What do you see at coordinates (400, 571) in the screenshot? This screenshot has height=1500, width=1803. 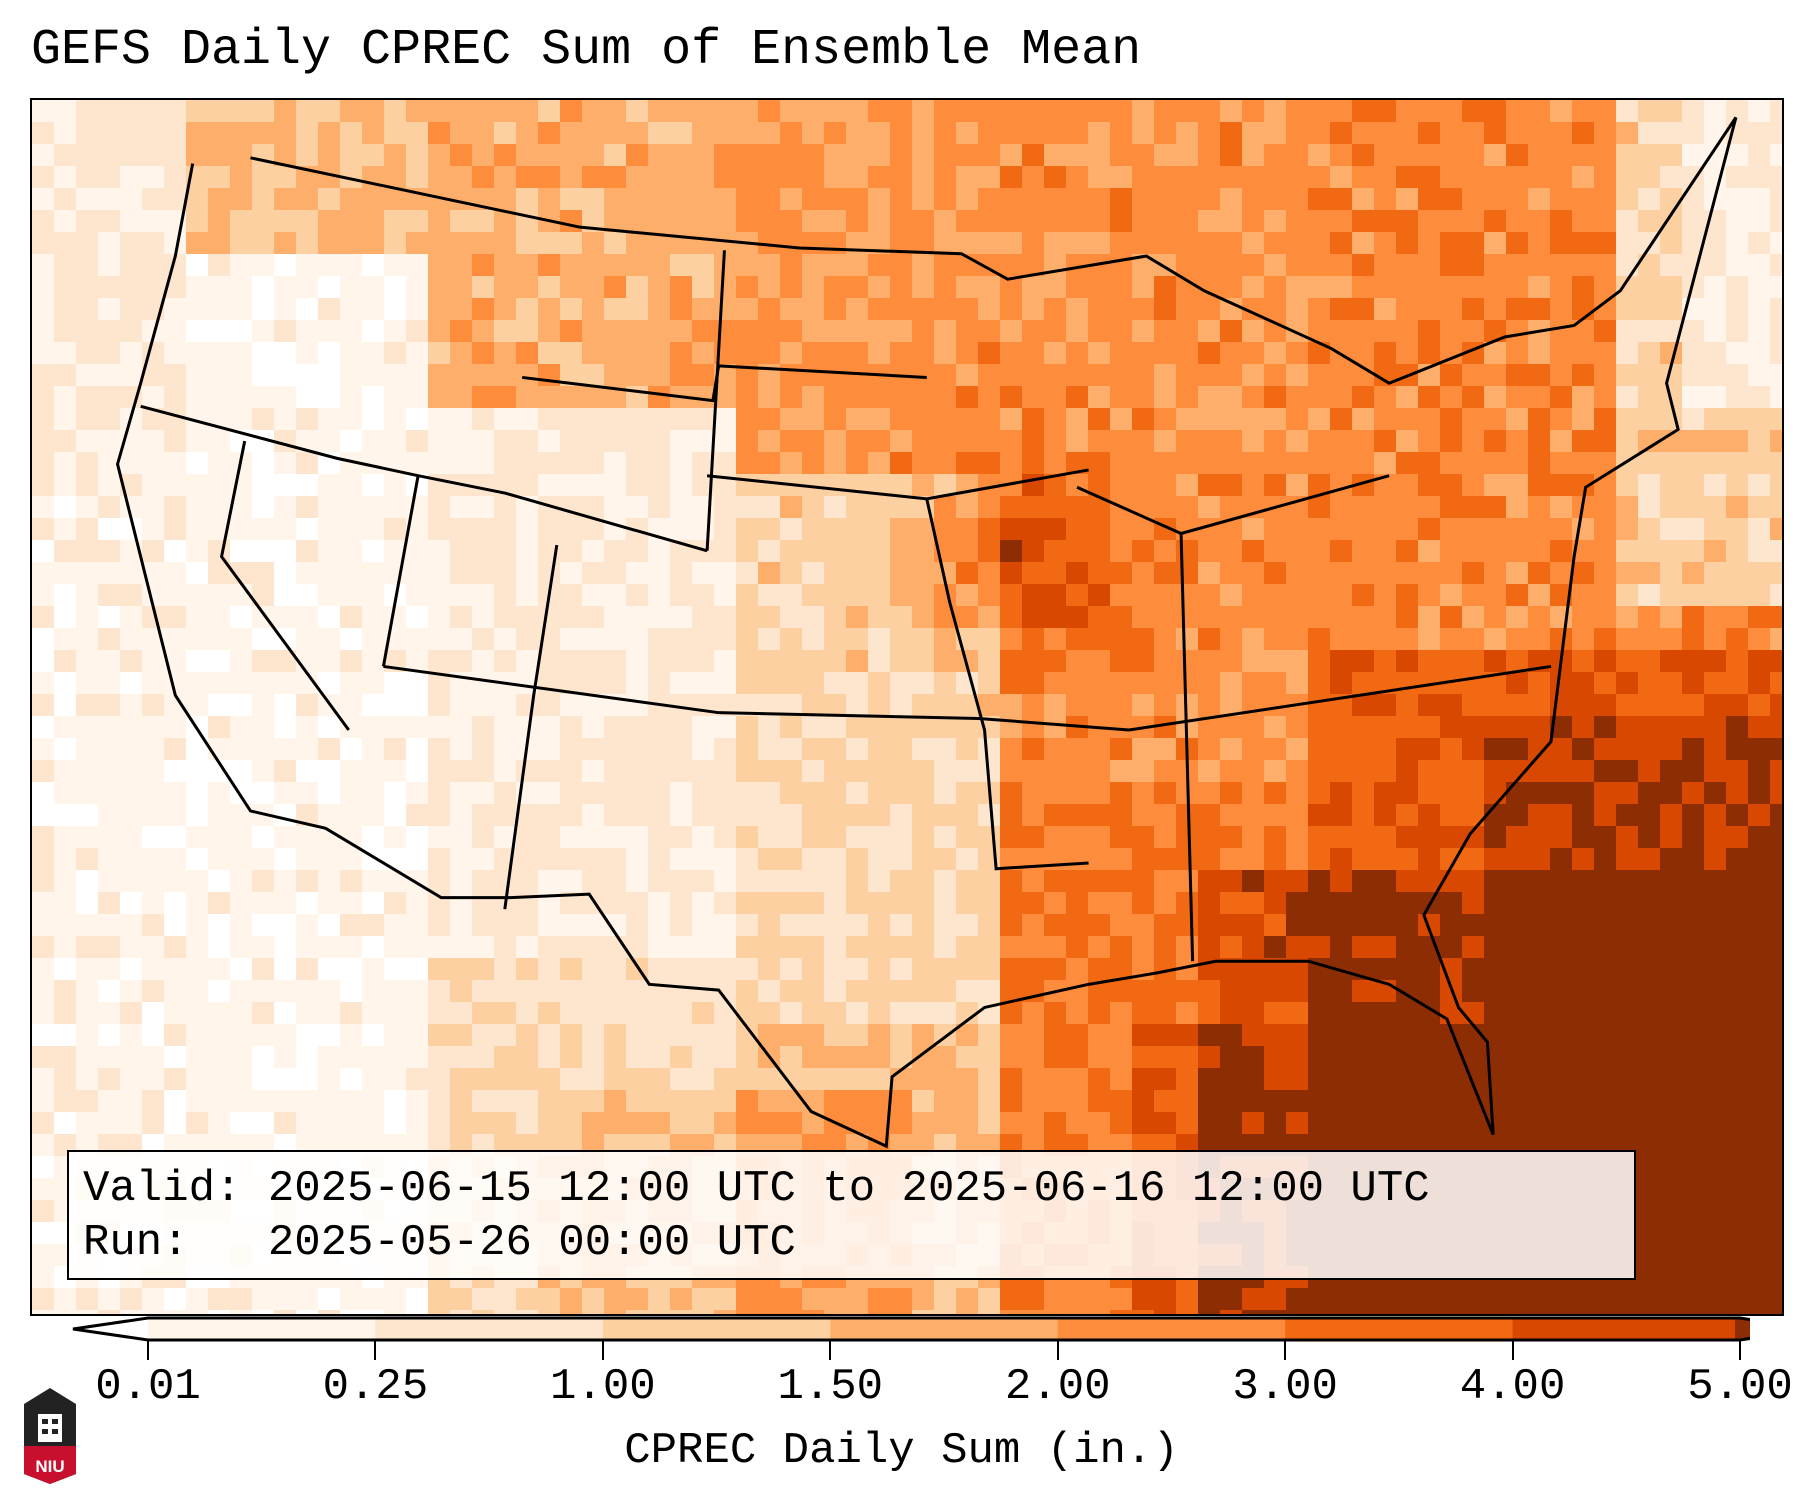 I see `state-boundary` at bounding box center [400, 571].